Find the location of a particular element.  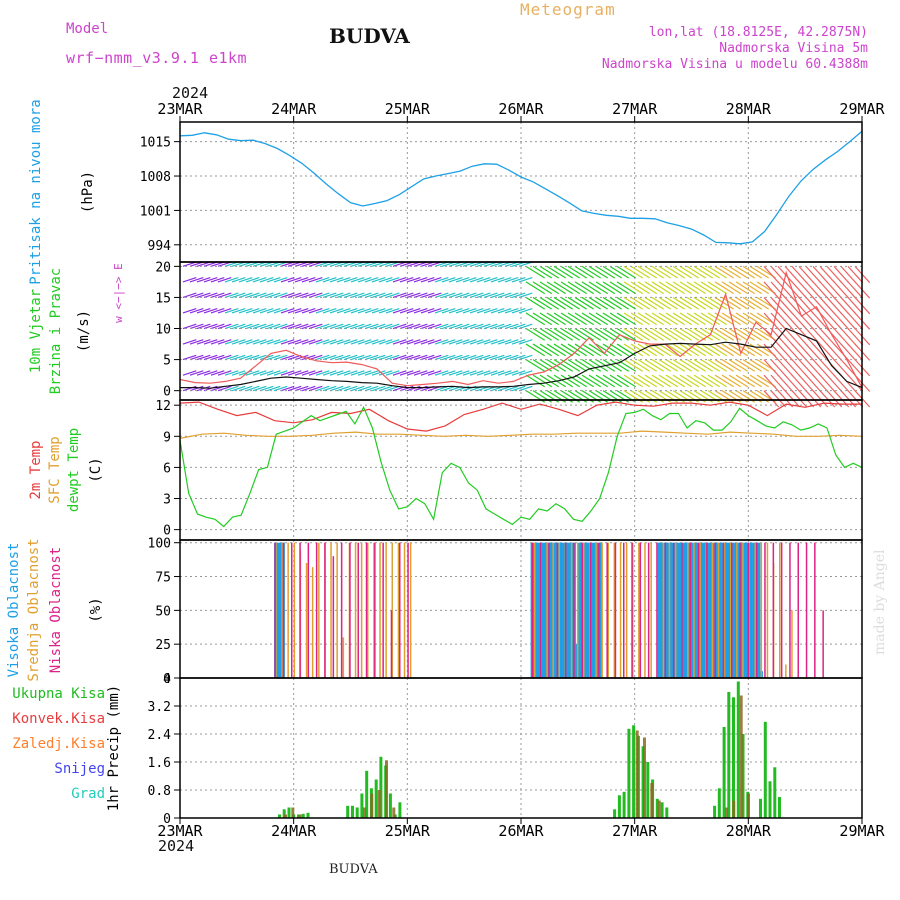

precip-legend-item: Zaledj.Kisa is located at coordinates (58, 744).